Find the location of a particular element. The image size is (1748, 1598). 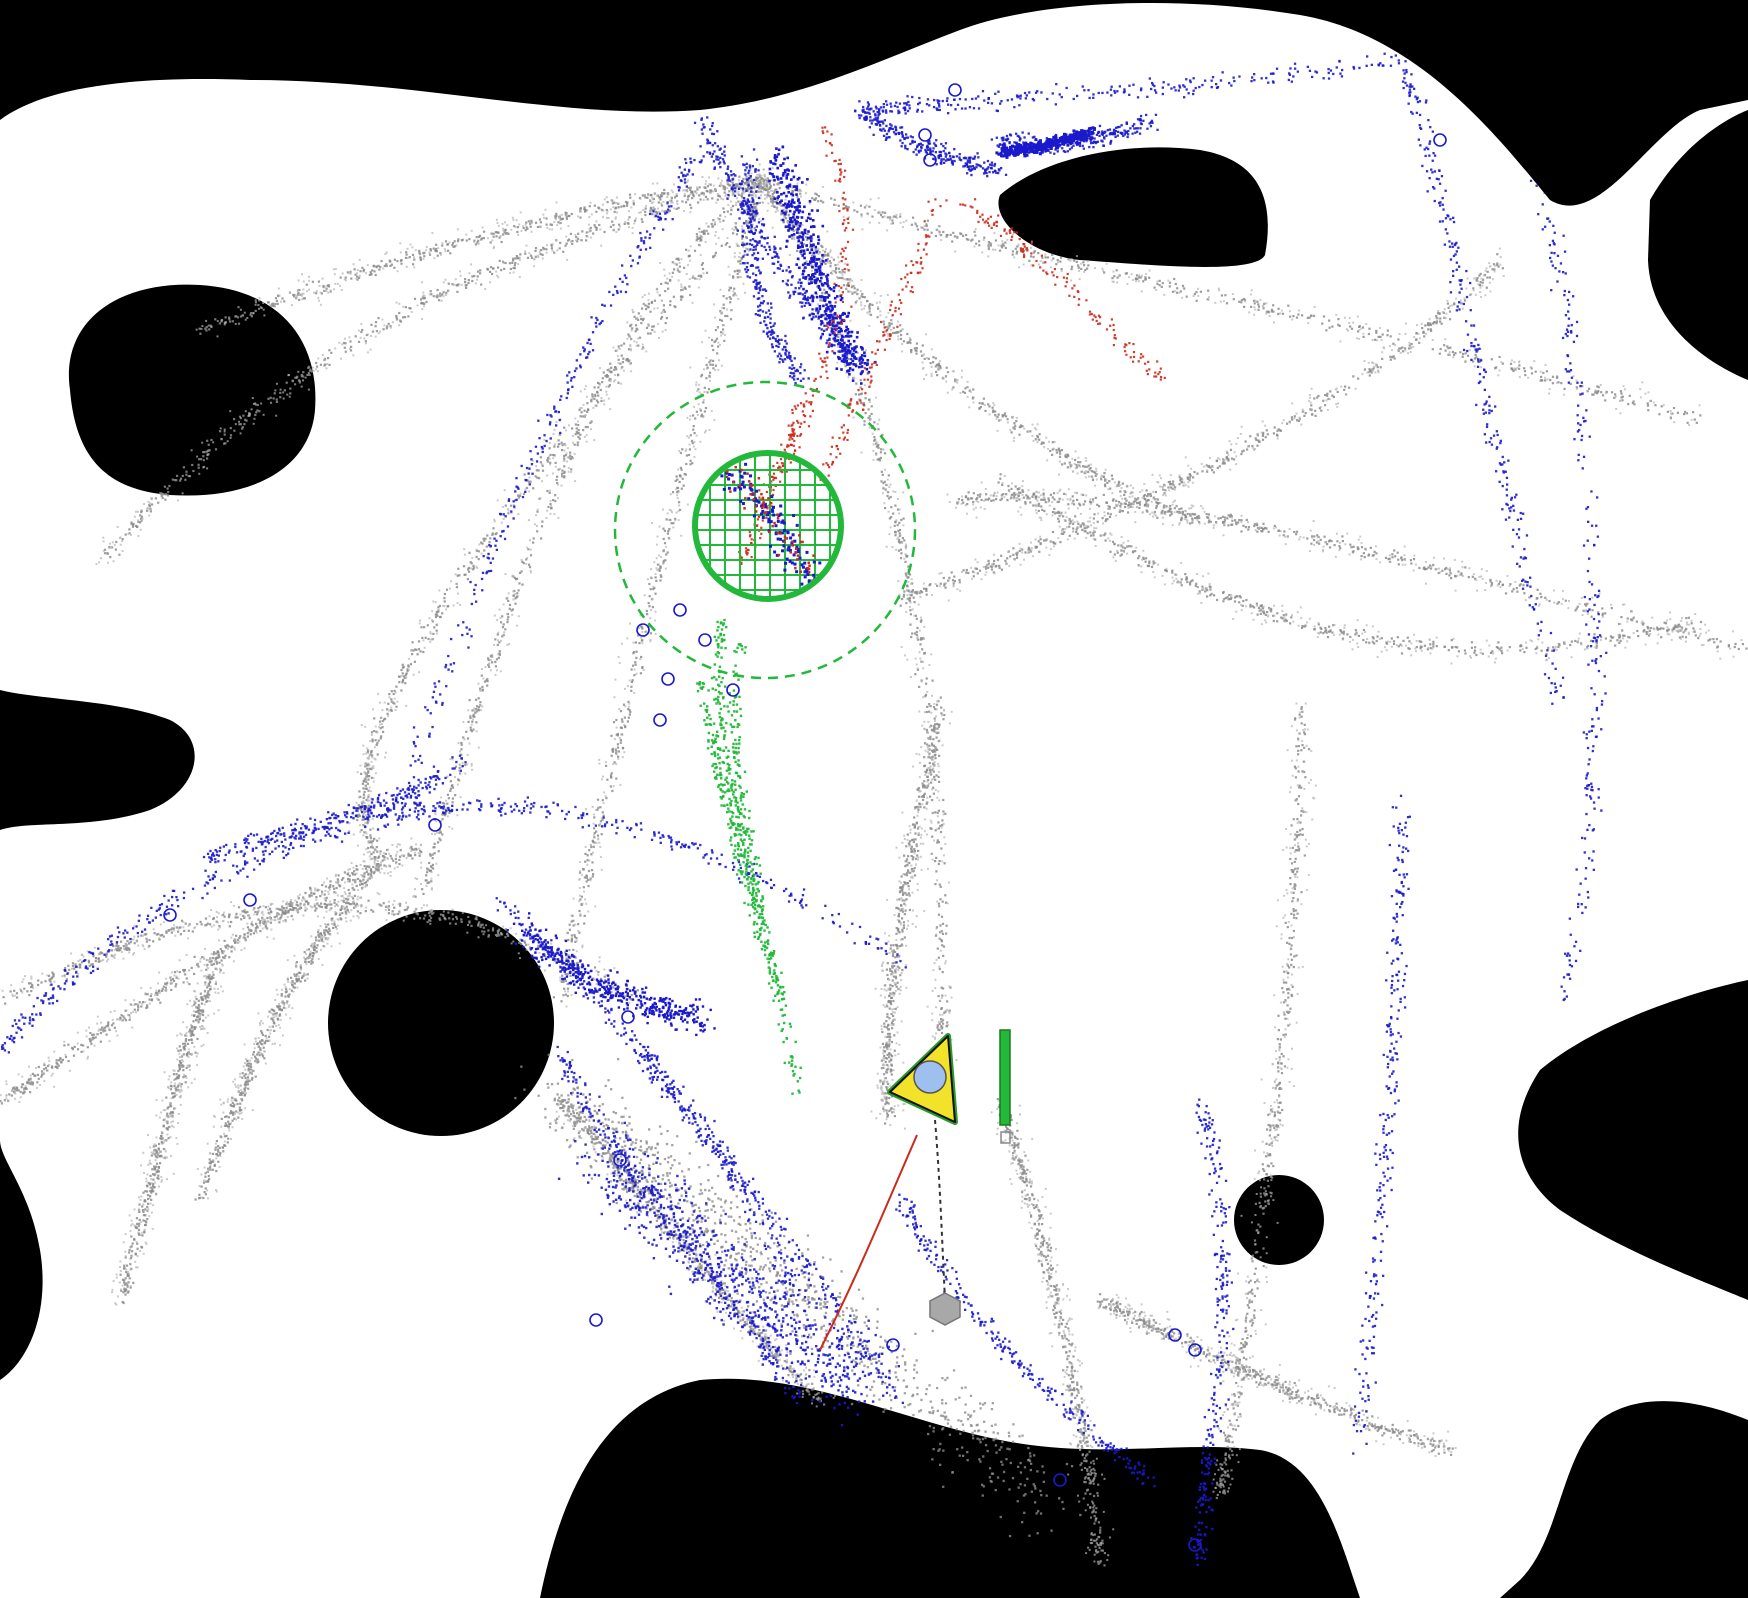

obstacle-small-round is located at coordinates (1279, 1220).